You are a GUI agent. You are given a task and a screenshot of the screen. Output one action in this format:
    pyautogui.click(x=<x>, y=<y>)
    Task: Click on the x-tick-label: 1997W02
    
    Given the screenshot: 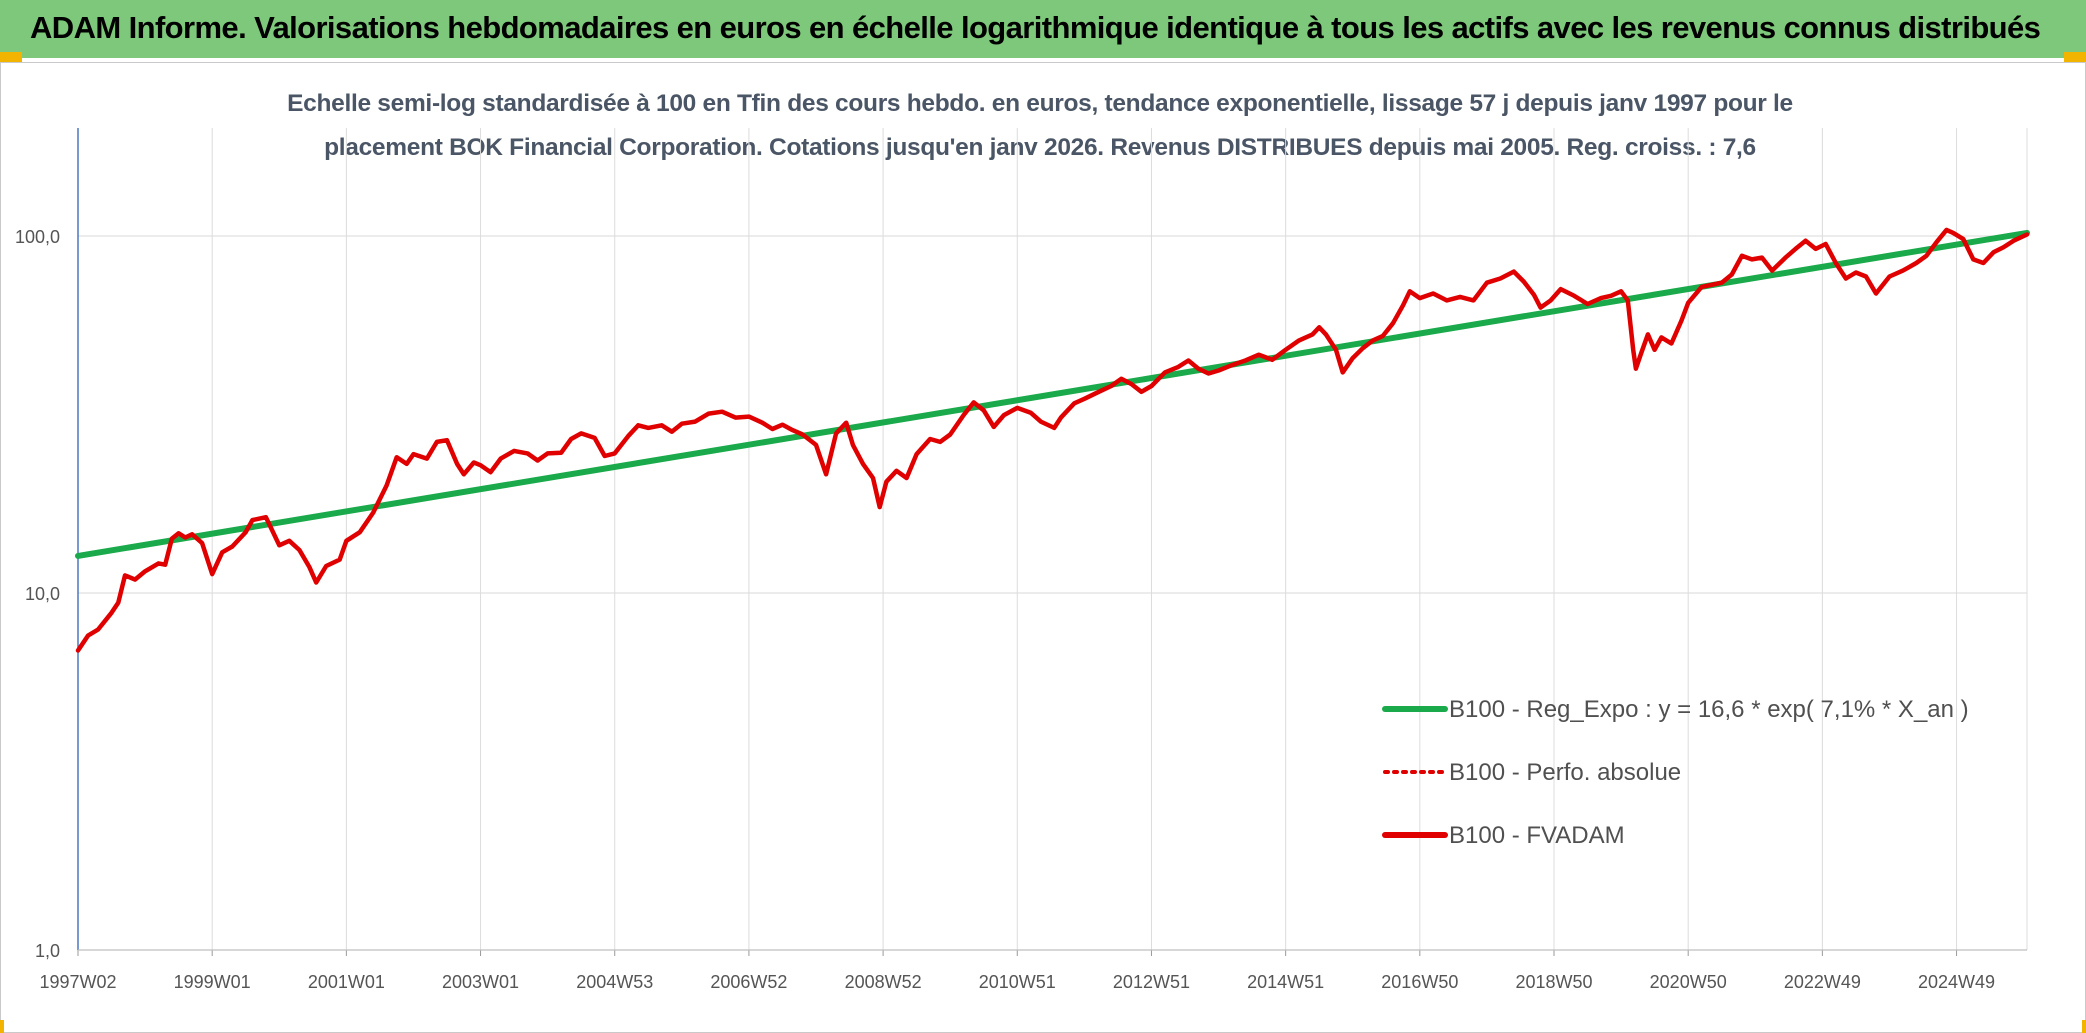 What is the action you would take?
    pyautogui.click(x=77, y=982)
    